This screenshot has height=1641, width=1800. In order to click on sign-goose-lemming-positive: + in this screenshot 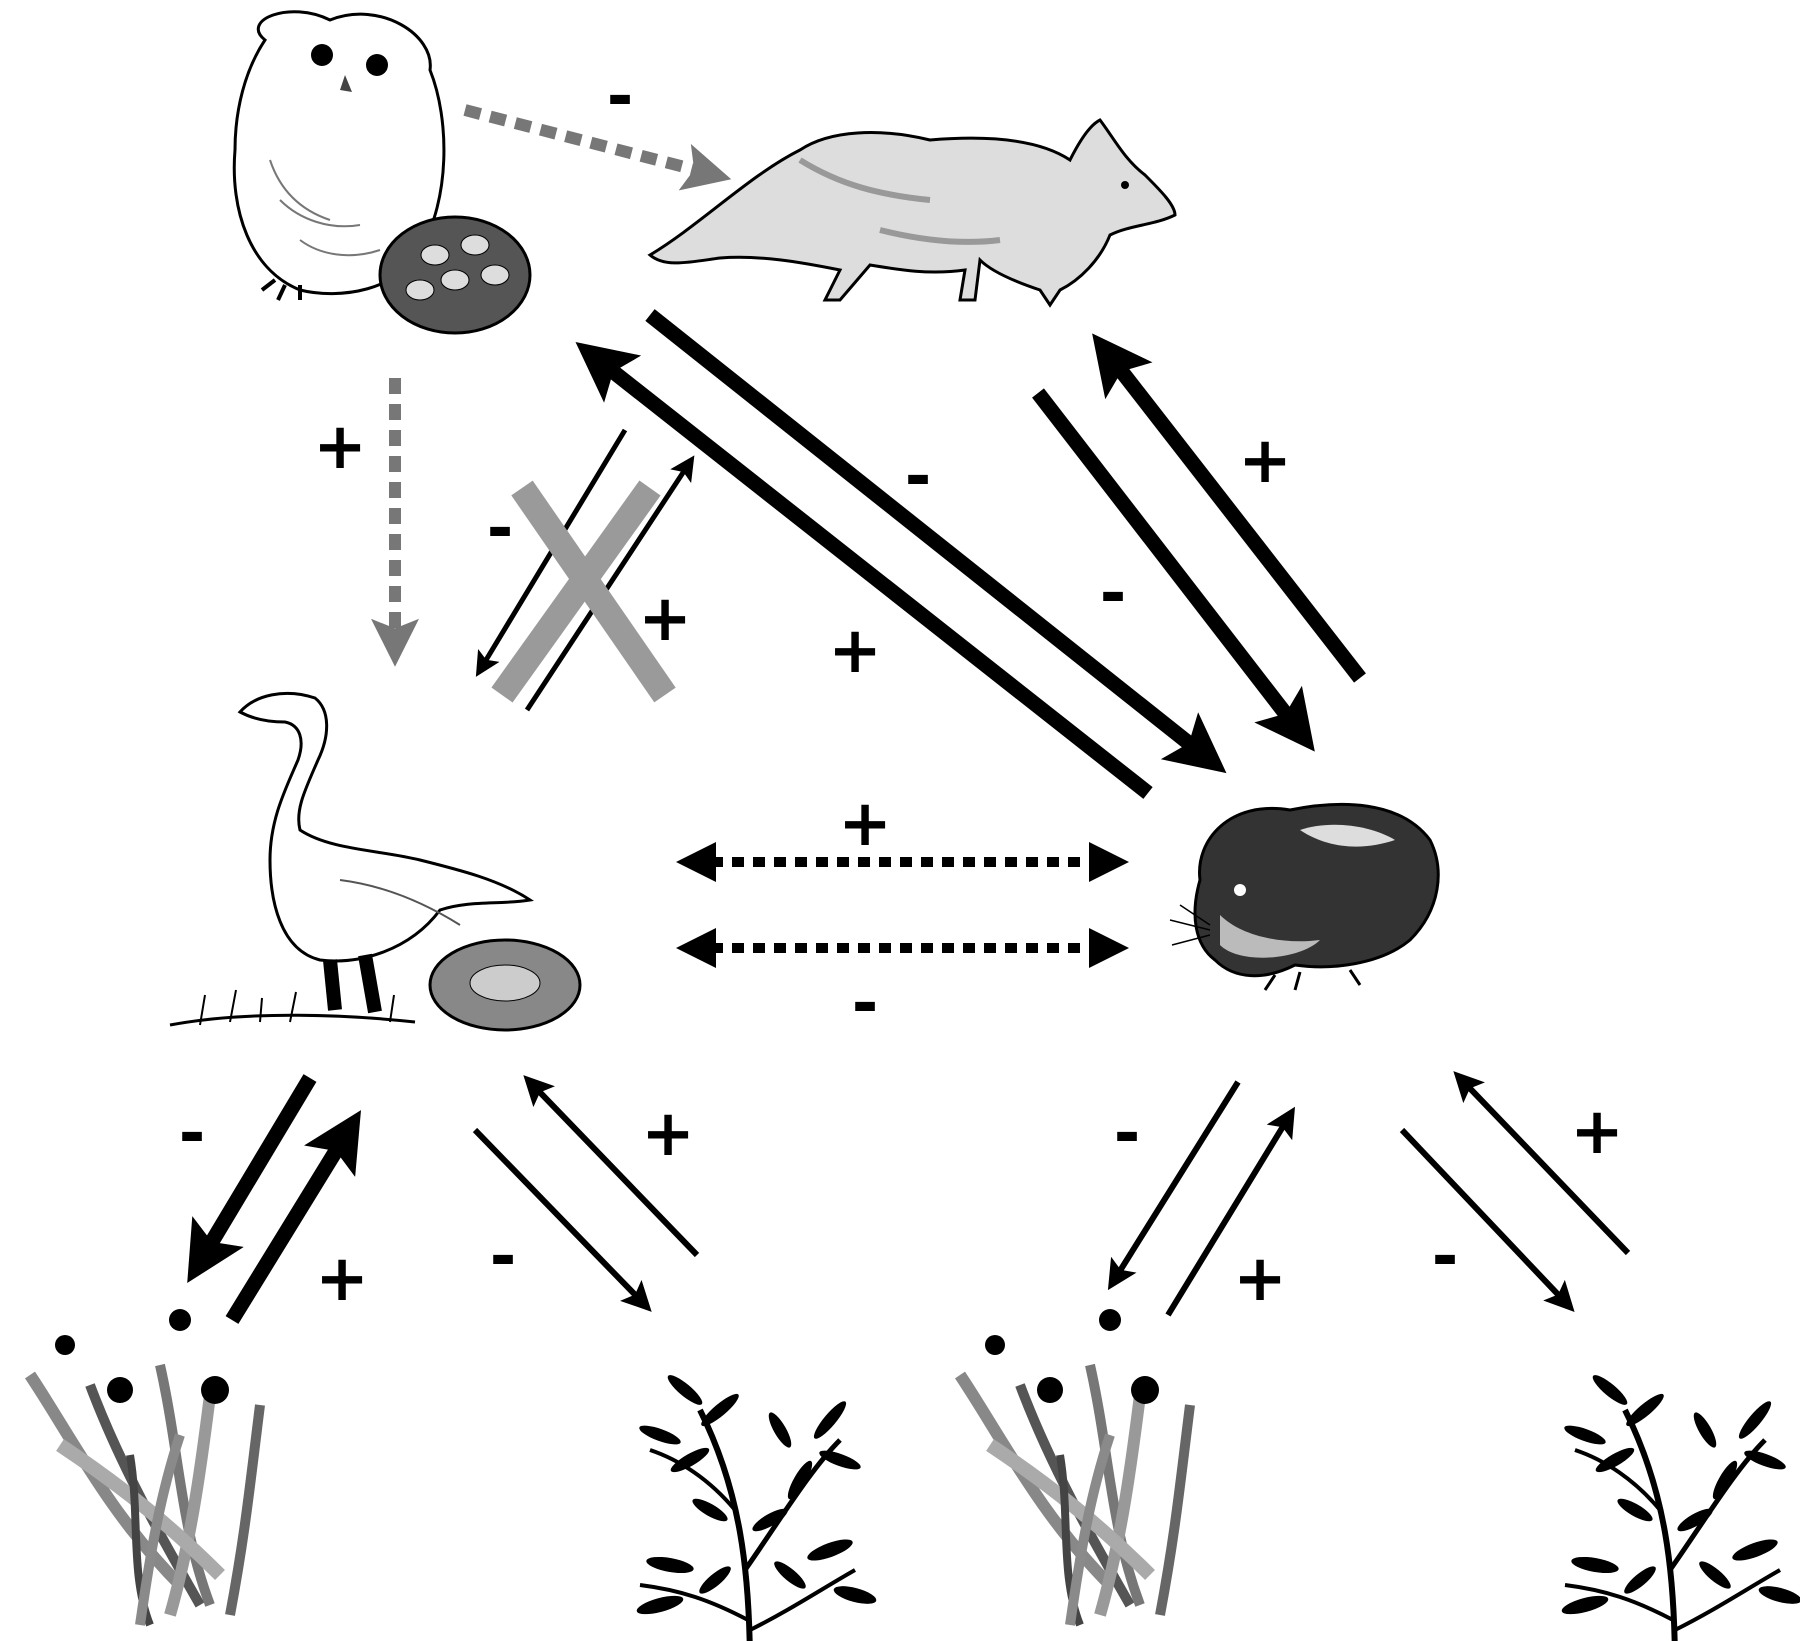, I will do `click(865, 824)`.